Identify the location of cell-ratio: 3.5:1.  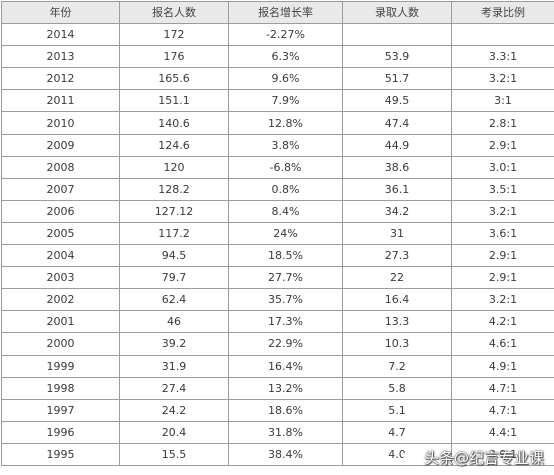
(502, 189).